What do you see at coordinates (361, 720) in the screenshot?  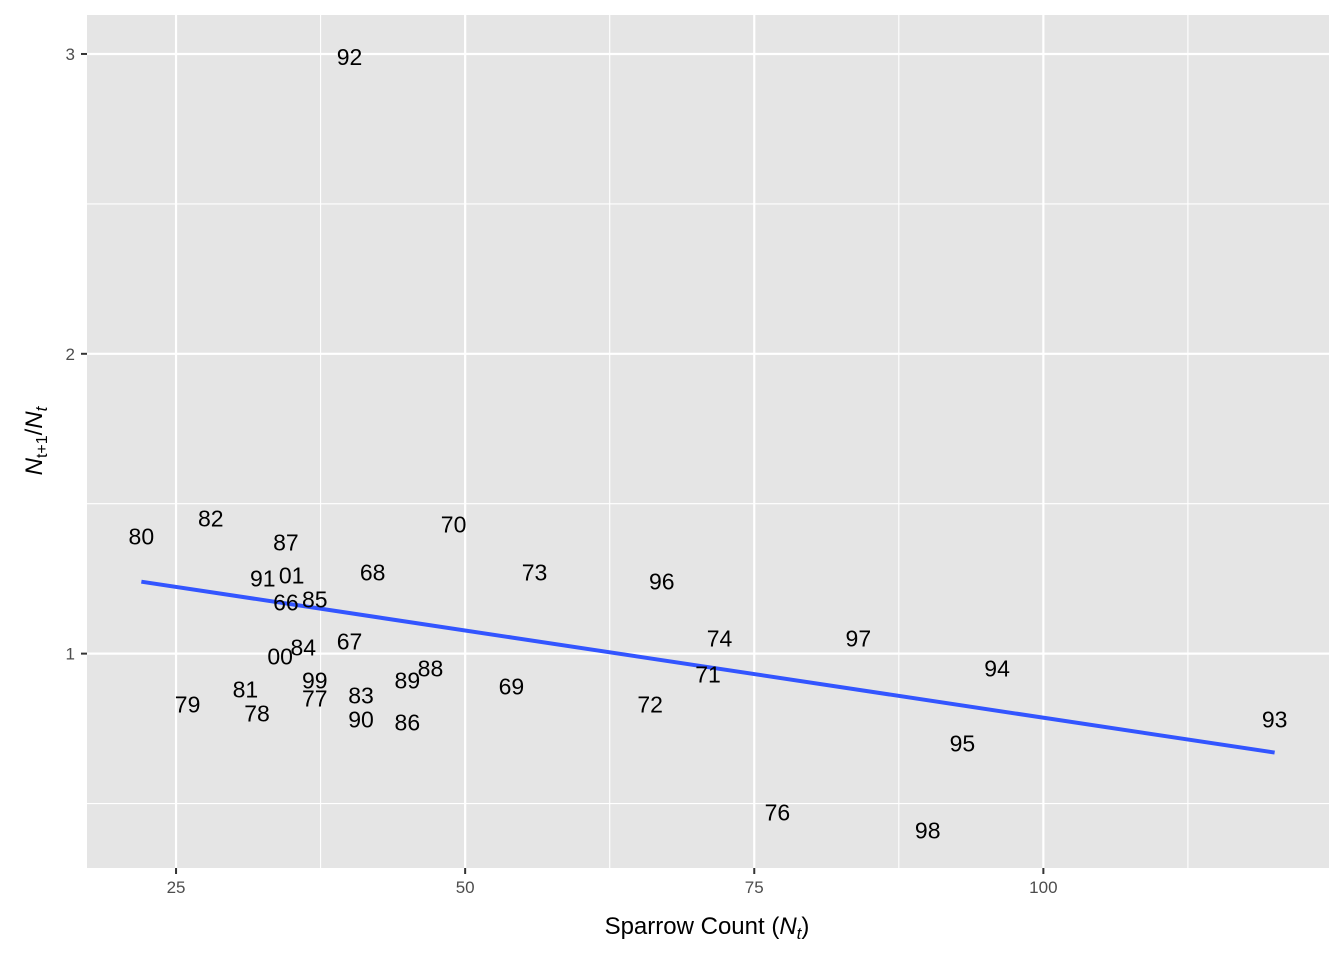 I see `point-label-90: 90` at bounding box center [361, 720].